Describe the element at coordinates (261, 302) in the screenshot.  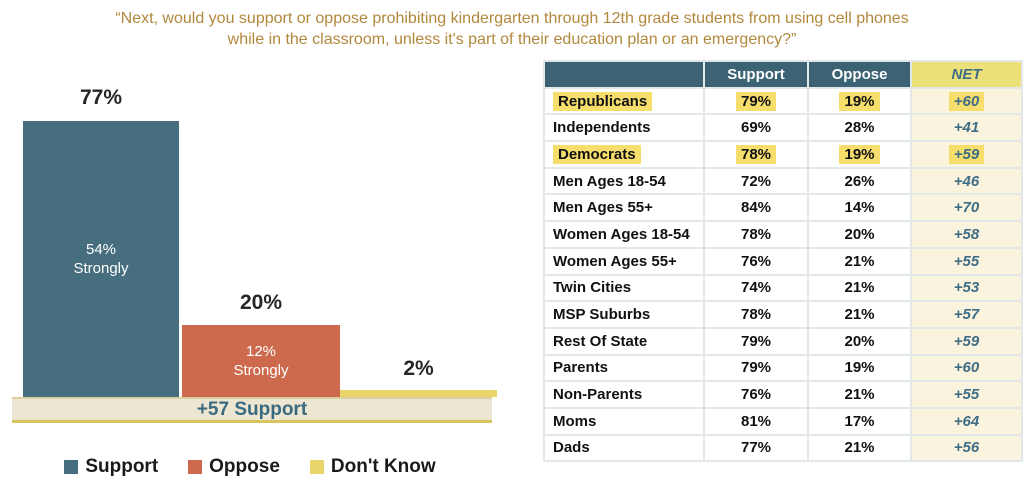
I see `oppose-total-label: 20%` at that location.